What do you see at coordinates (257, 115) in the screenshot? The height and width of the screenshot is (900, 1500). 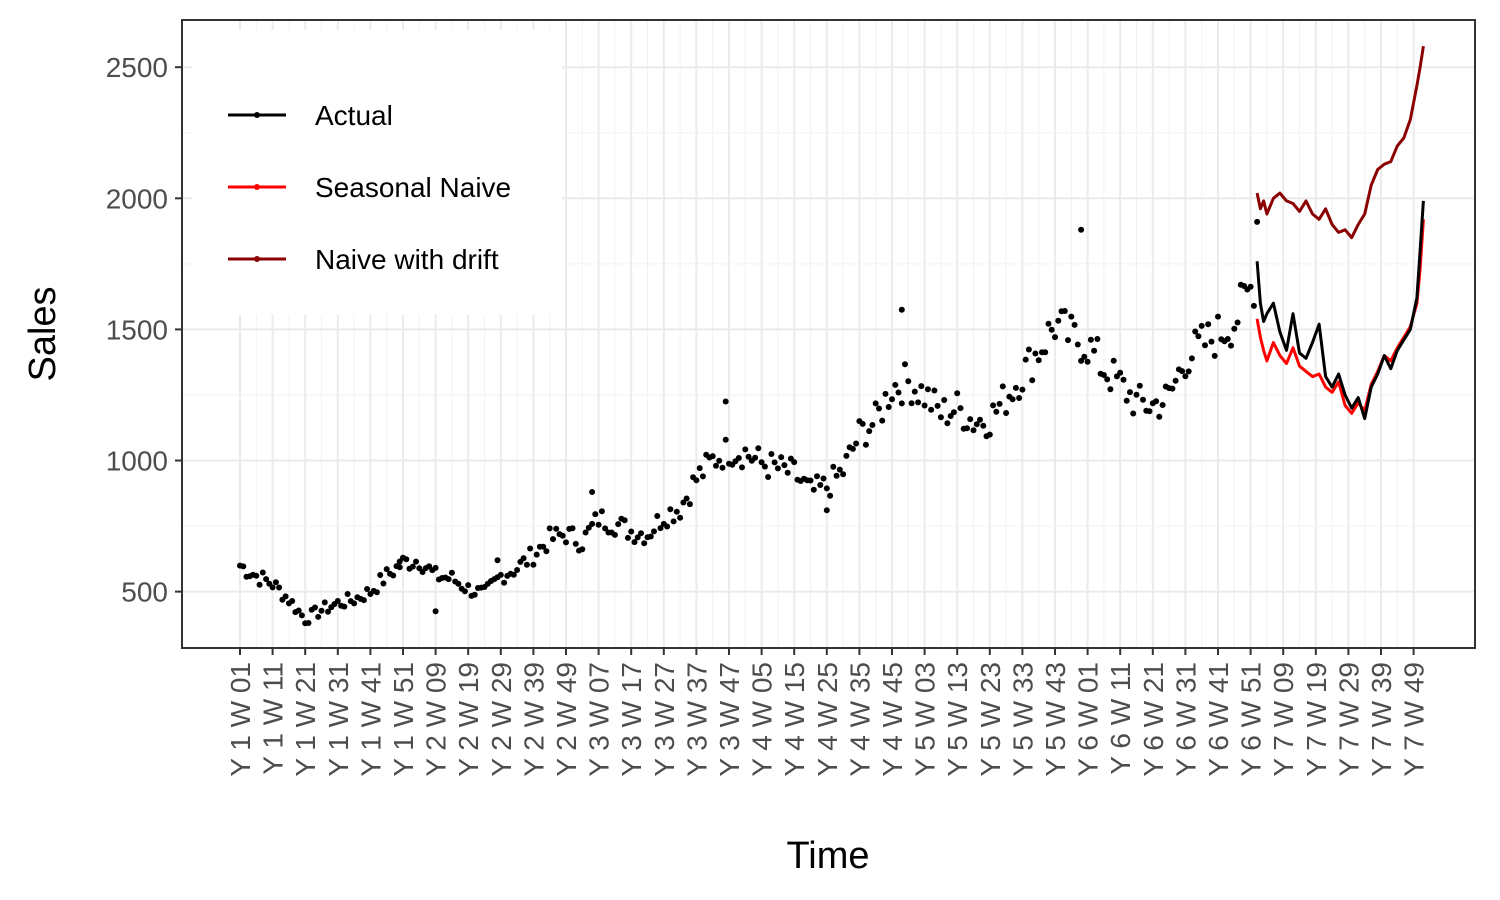 I see `legend-key-point-actual` at bounding box center [257, 115].